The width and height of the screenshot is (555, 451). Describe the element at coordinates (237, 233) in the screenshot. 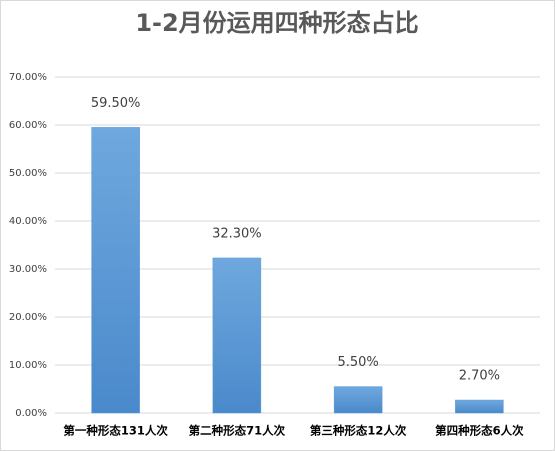

I see `value-label: 32.30%` at that location.